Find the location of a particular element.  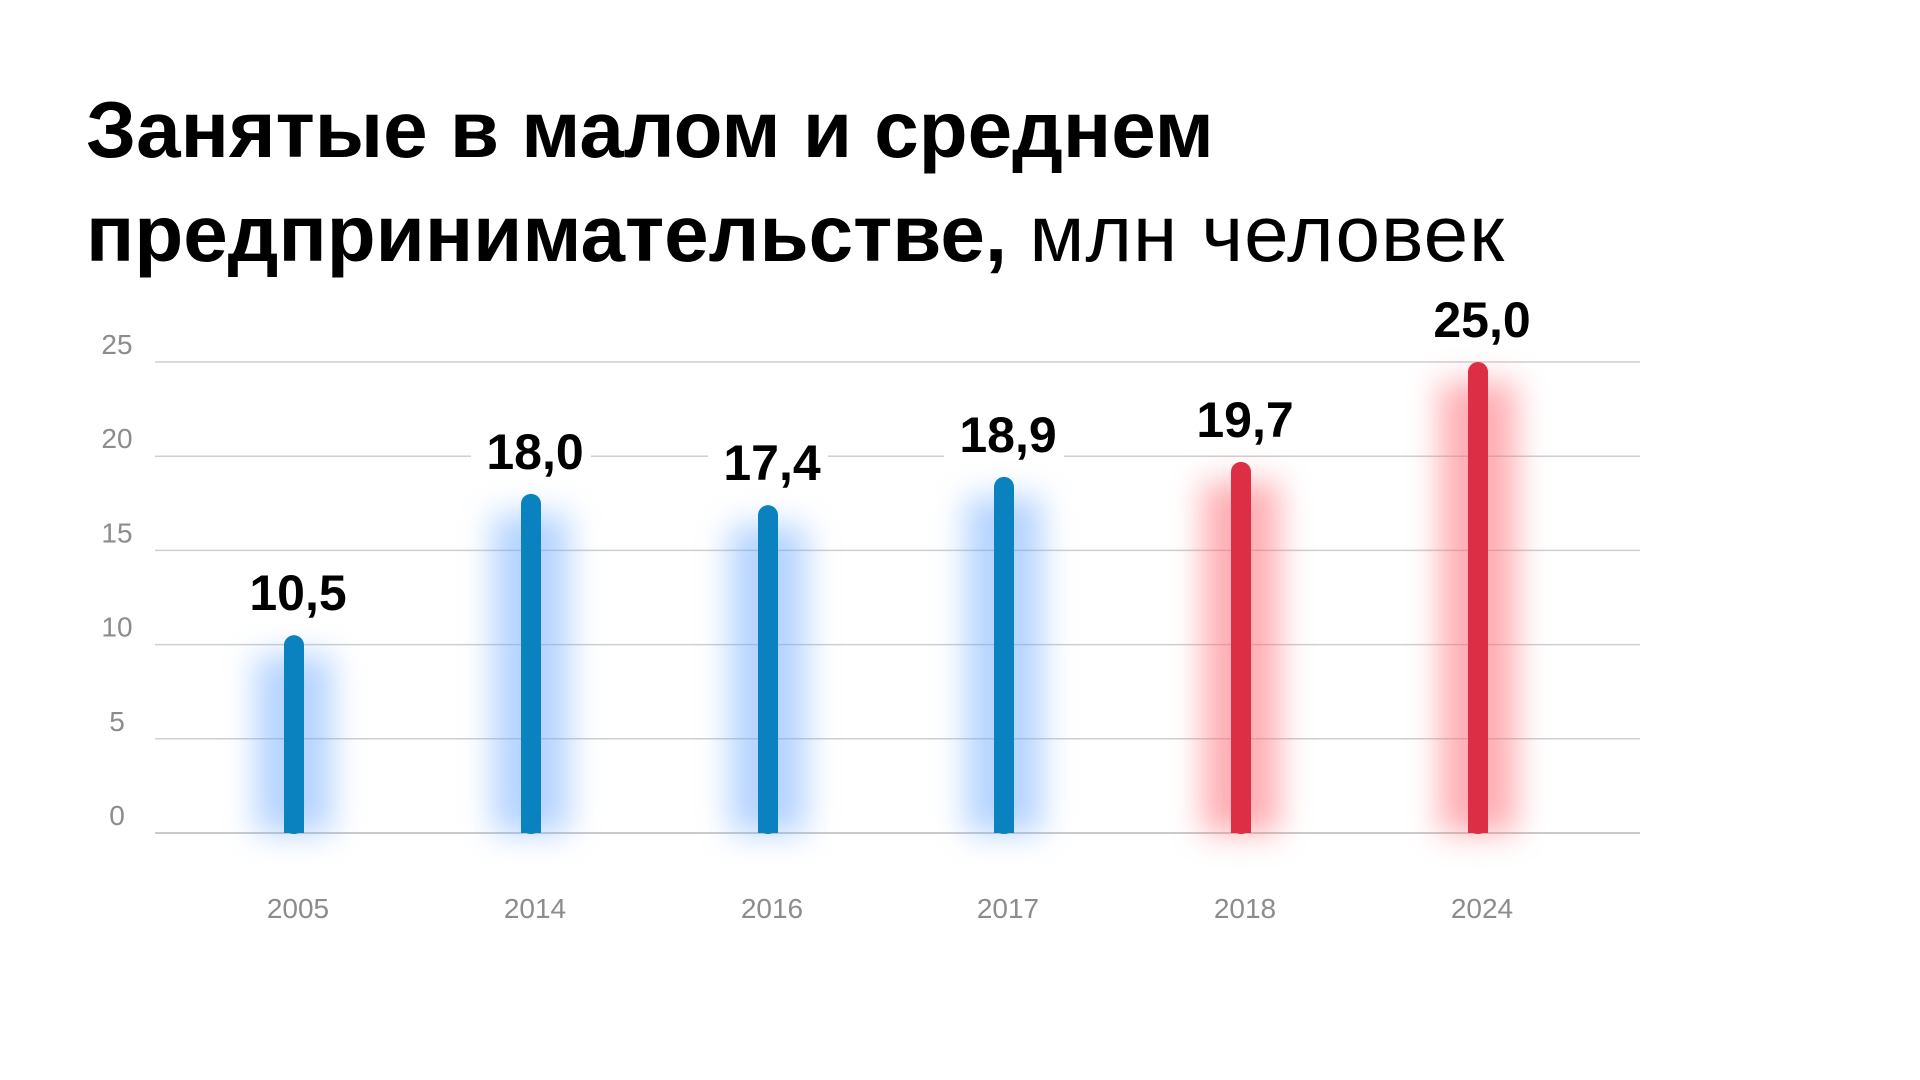

value-label-2024: 25,0 is located at coordinates (1481, 320).